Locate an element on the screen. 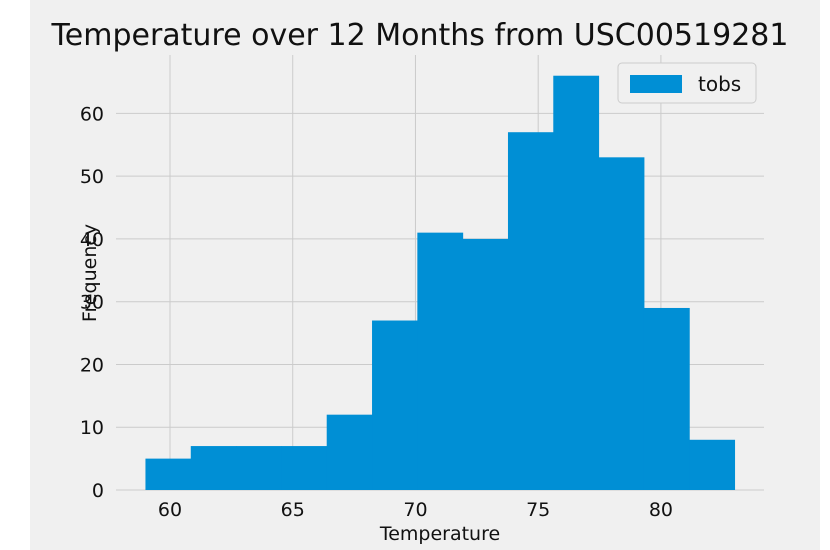 The width and height of the screenshot is (830, 550). x-axis-label: Temperature is located at coordinates (439, 534).